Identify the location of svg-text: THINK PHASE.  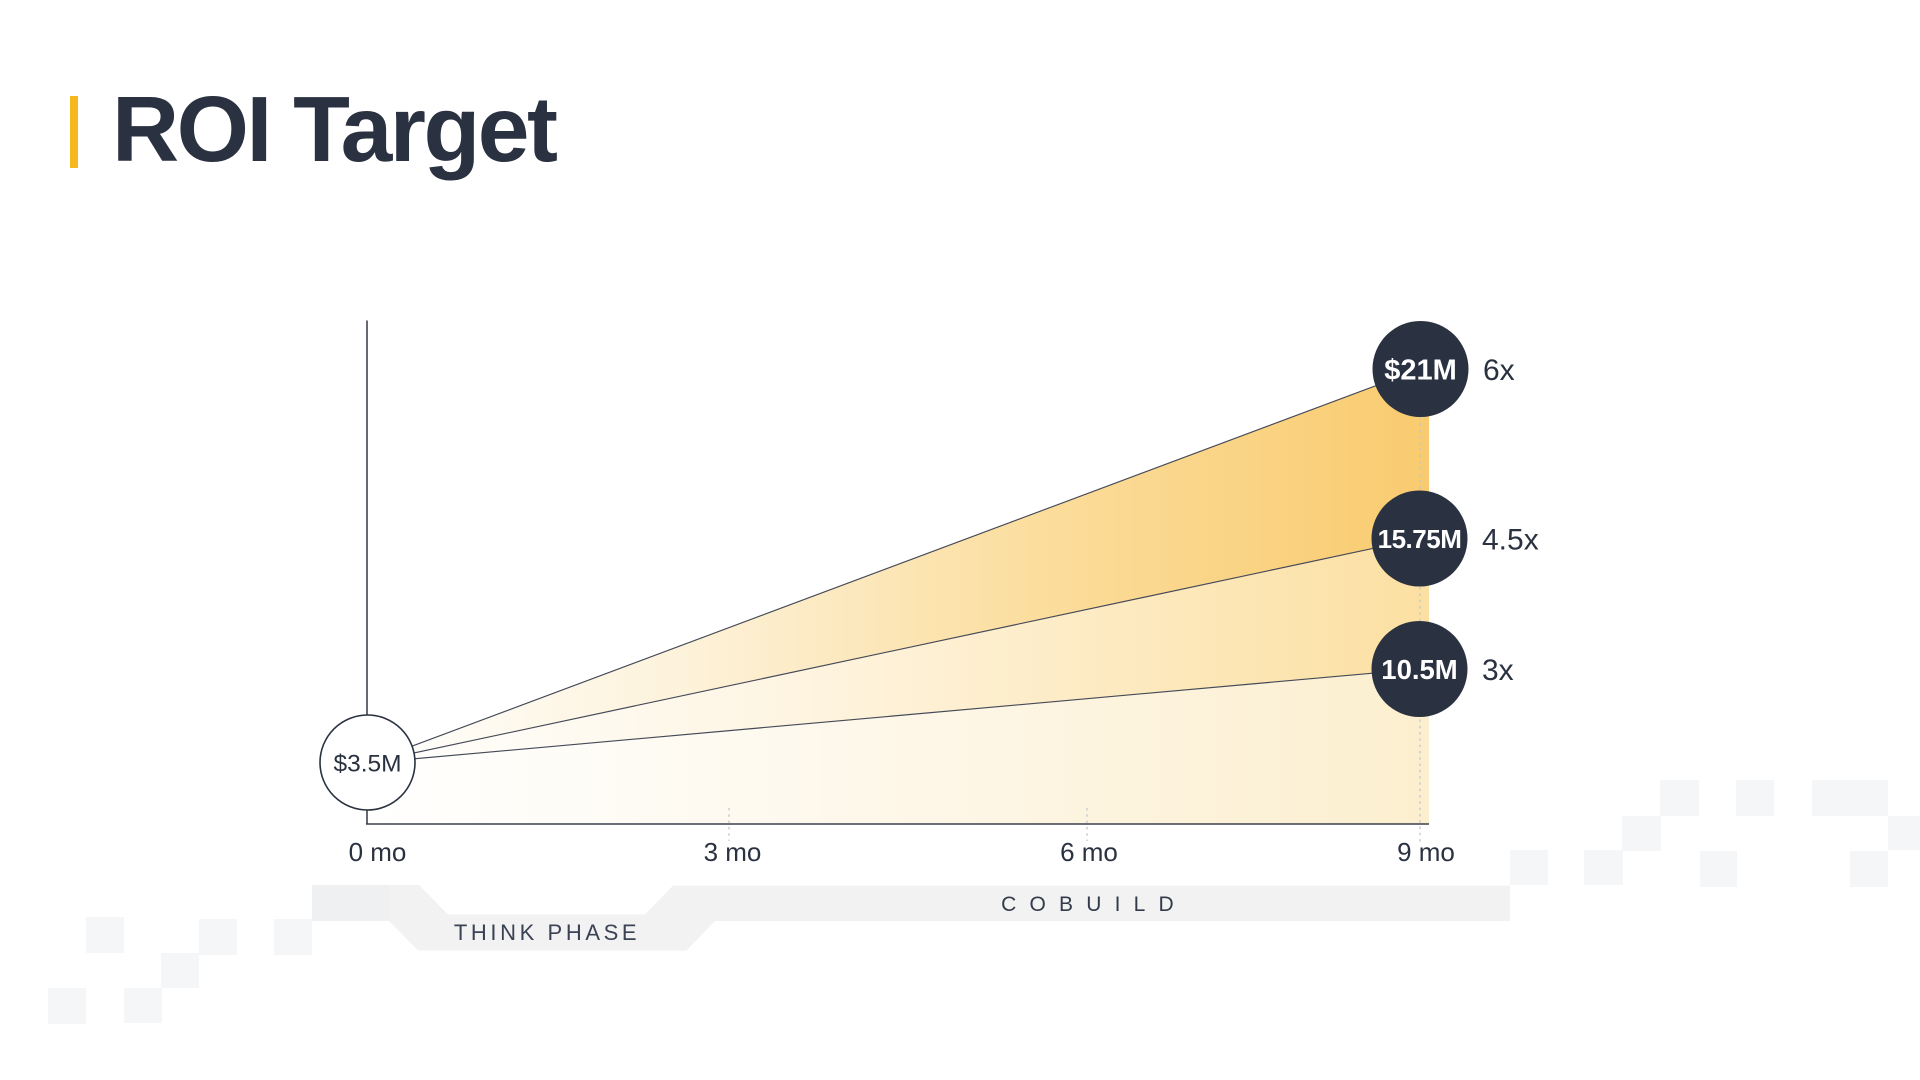
(547, 932).